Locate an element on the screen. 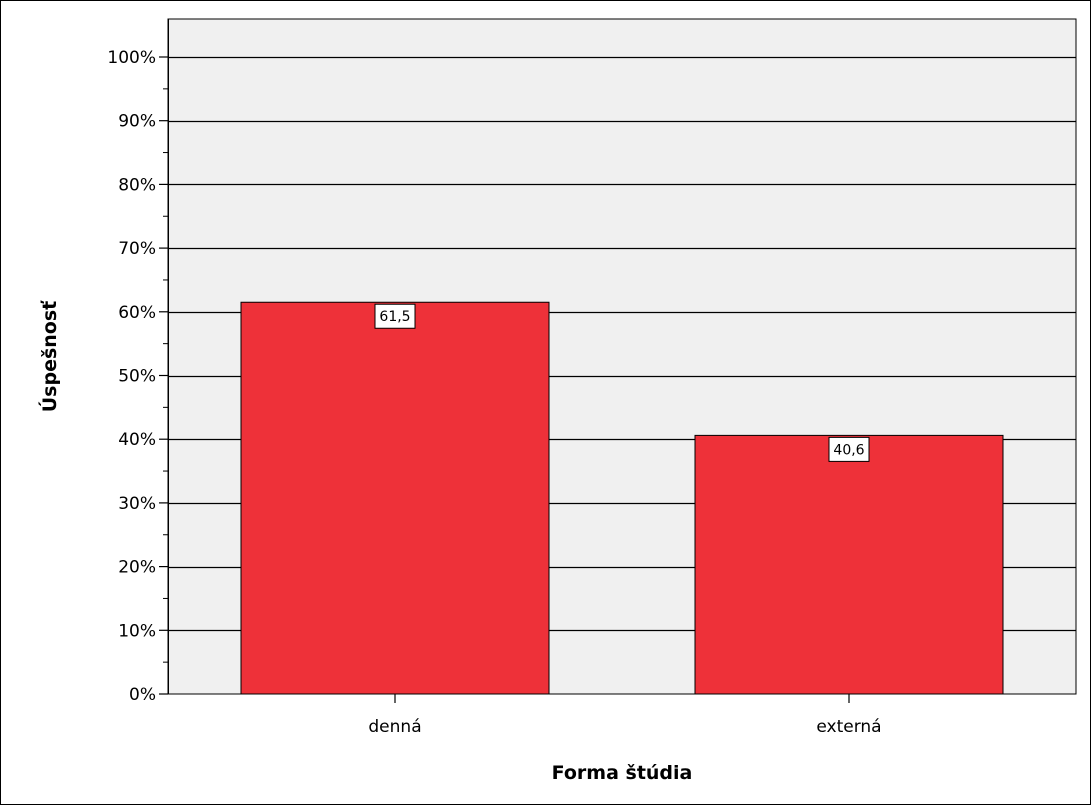  y-tick-label: 0% is located at coordinates (142, 695).